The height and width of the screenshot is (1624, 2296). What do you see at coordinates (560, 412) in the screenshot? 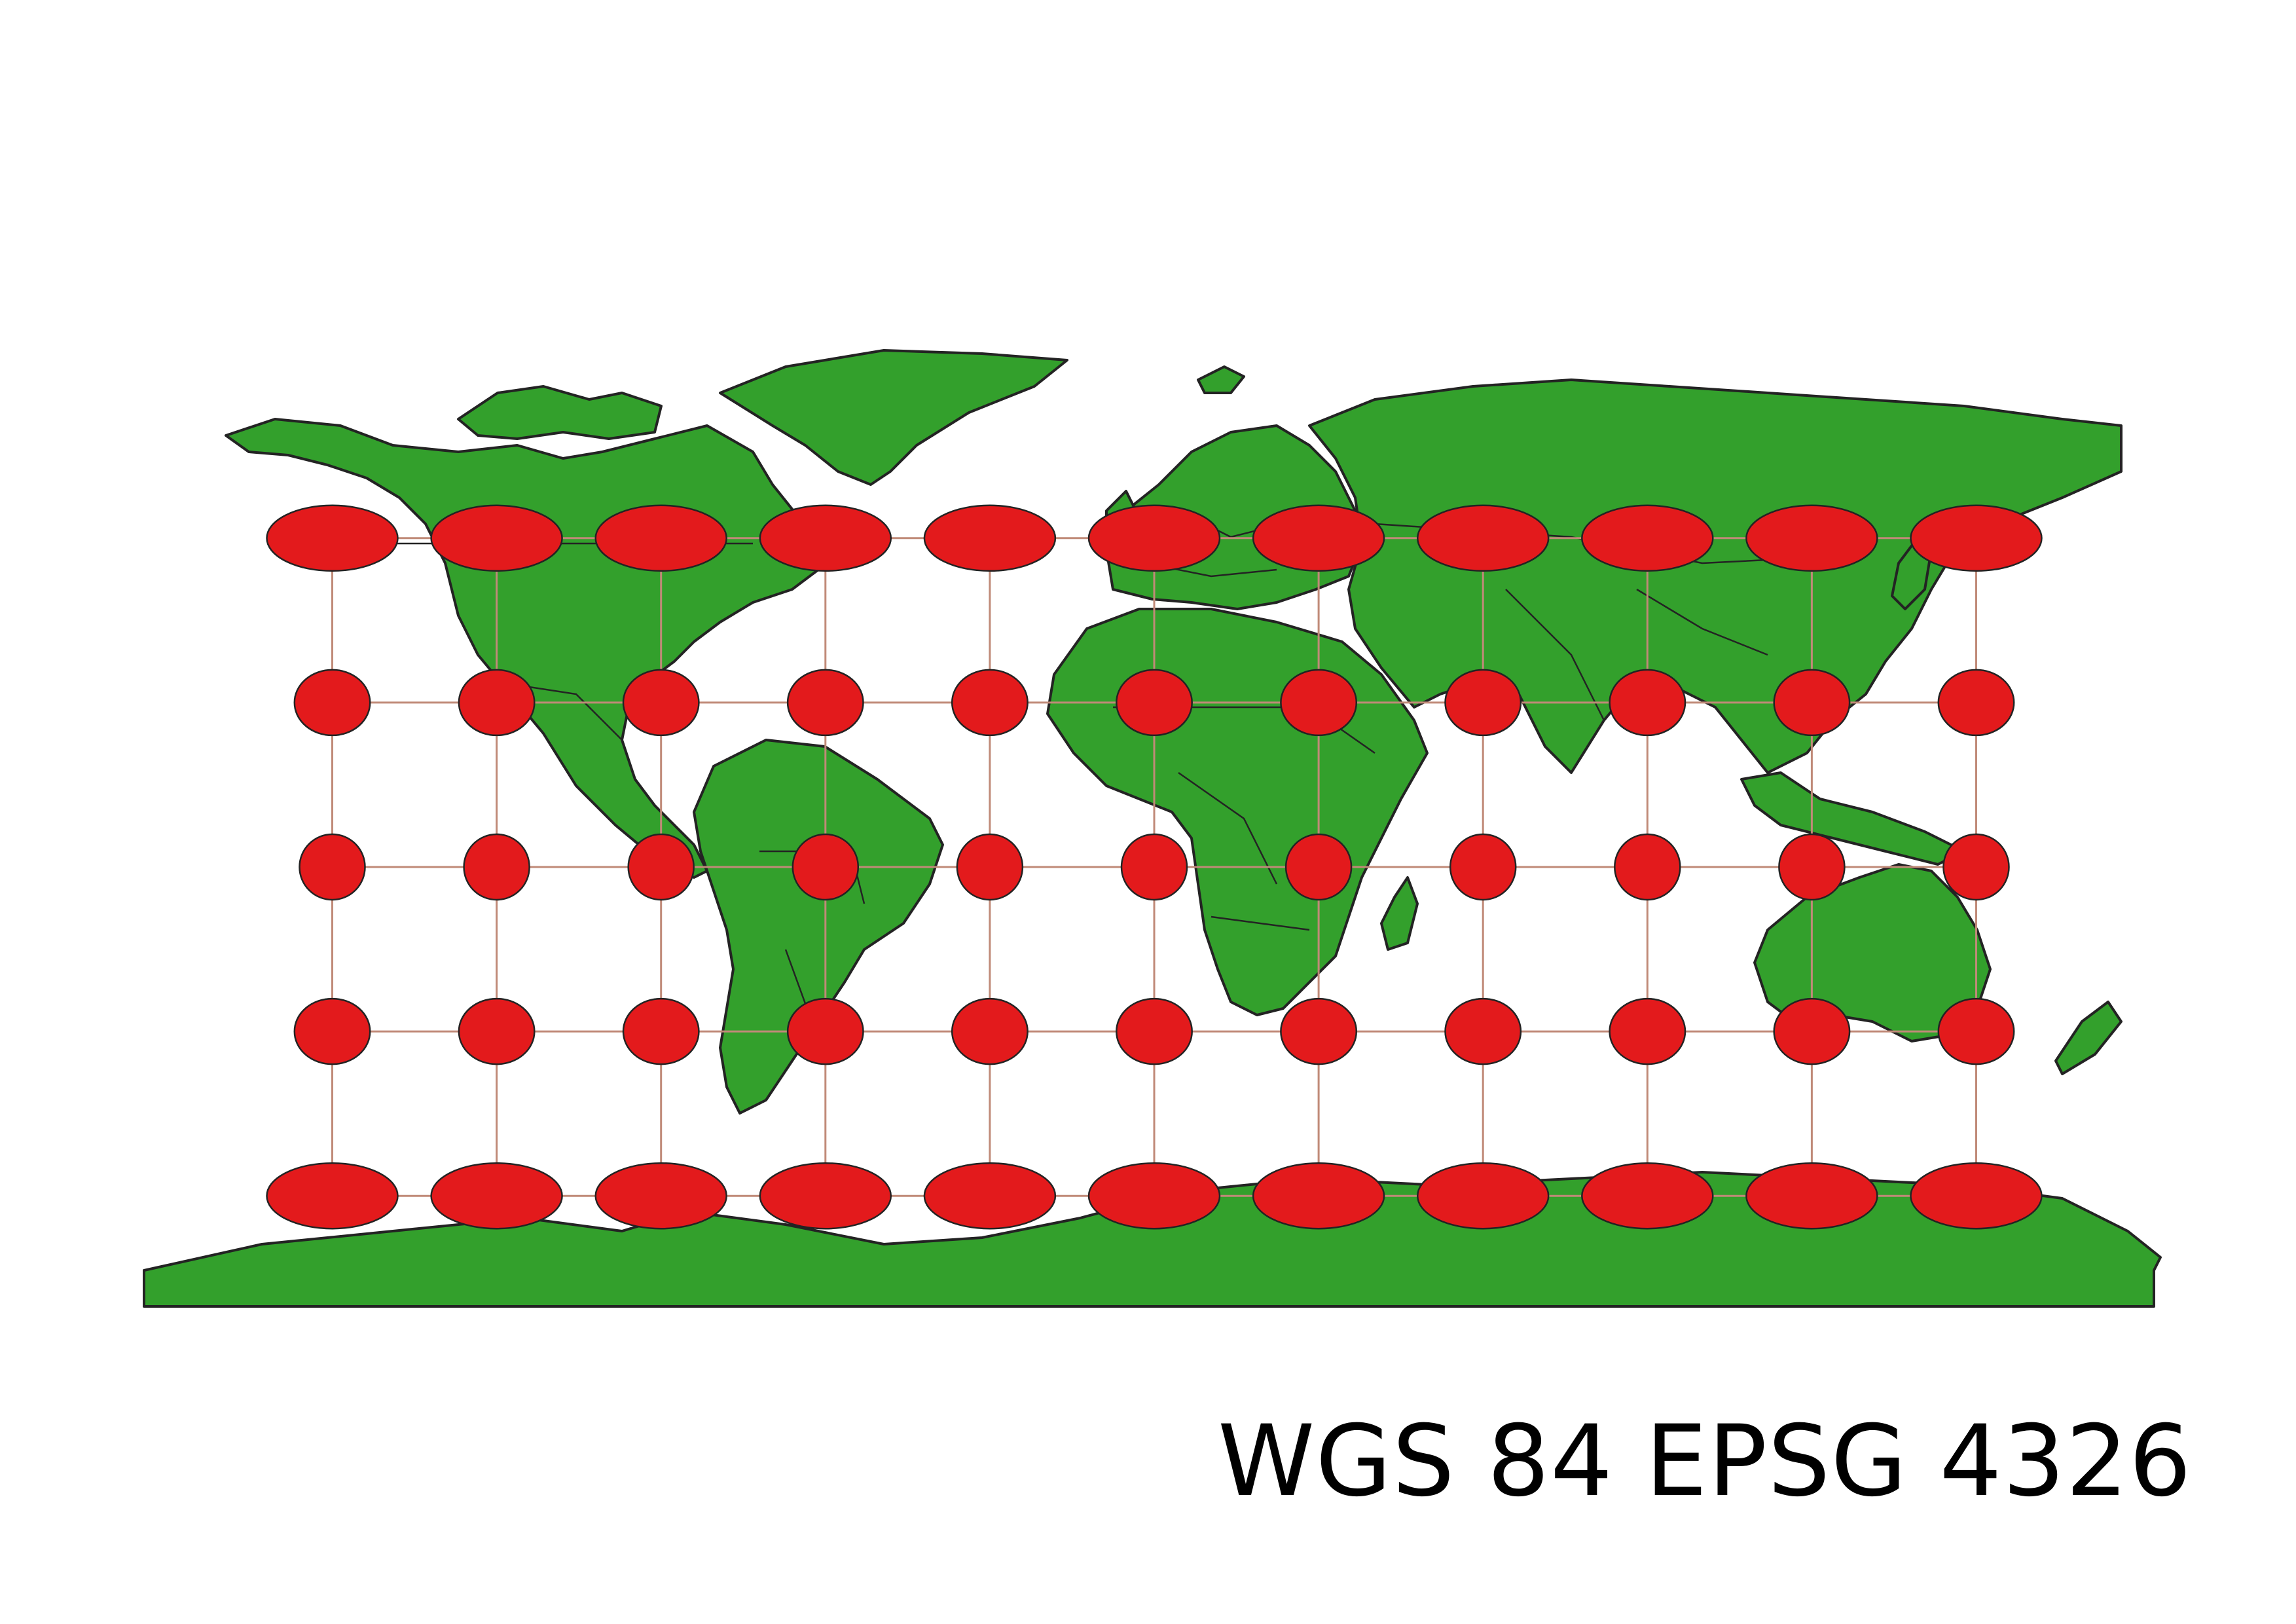
I see `arctic-islands` at bounding box center [560, 412].